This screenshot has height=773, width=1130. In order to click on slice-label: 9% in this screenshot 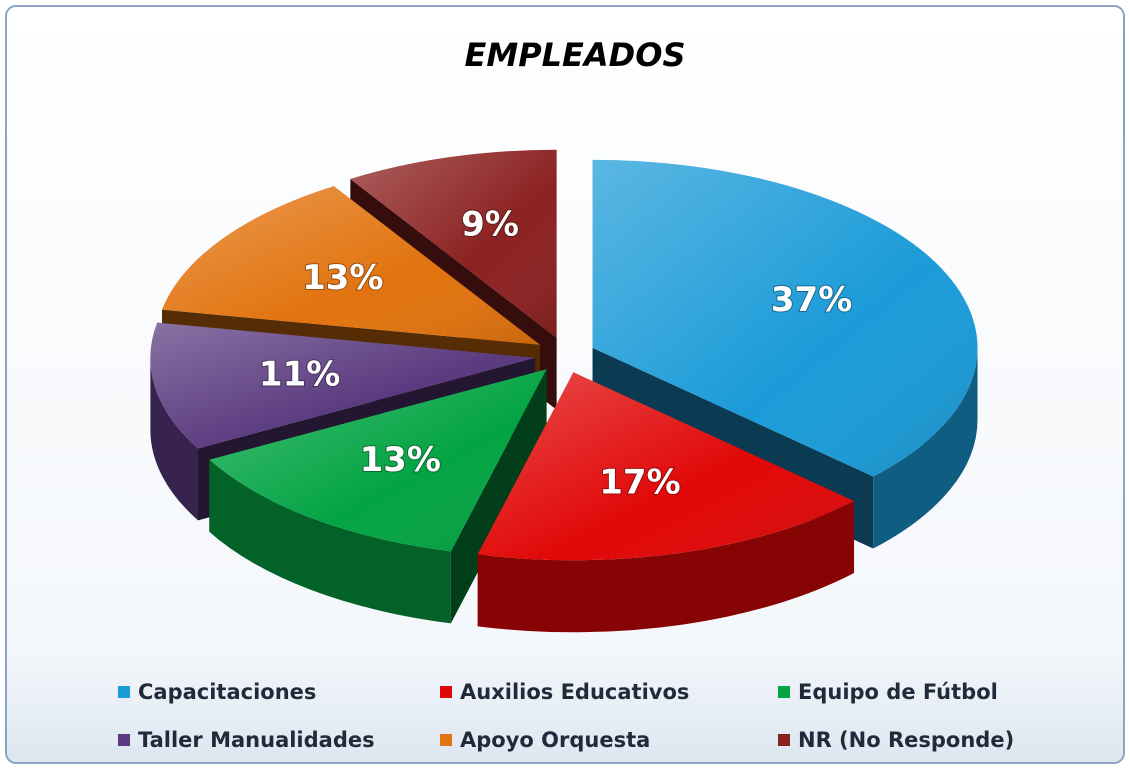, I will do `click(490, 224)`.